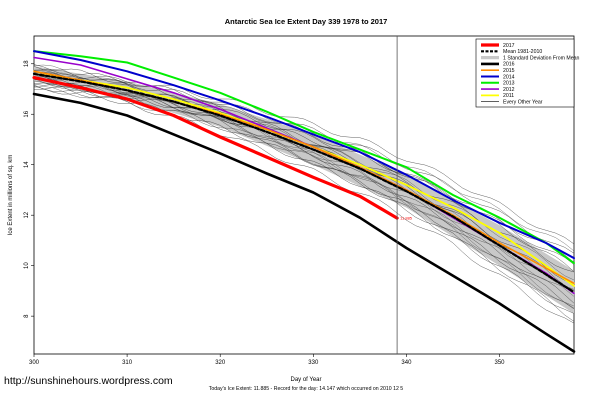 The height and width of the screenshot is (400, 601). Describe the element at coordinates (27, 214) in the screenshot. I see `y-tick-label: 12` at that location.